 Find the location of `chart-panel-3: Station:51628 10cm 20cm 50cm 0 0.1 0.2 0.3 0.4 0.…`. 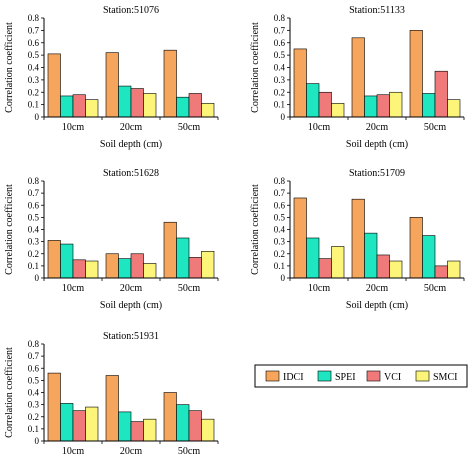

chart-panel-3: Station:51628 10cm 20cm 50cm 0 0.1 0.2 0.3 0.4 0.… is located at coordinates (111, 239).